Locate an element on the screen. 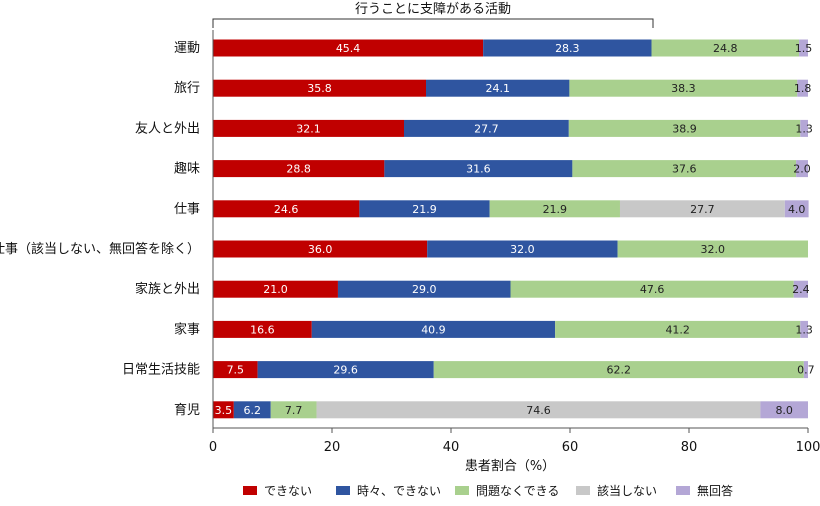 This screenshot has width=820, height=506. category-label: 仕事（該当しない、無回答を除く） is located at coordinates (100, 249).